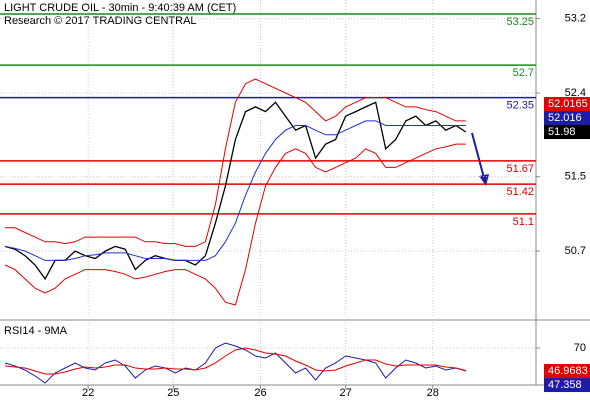  I want to click on price-tag-label: 52.016, so click(565, 118).